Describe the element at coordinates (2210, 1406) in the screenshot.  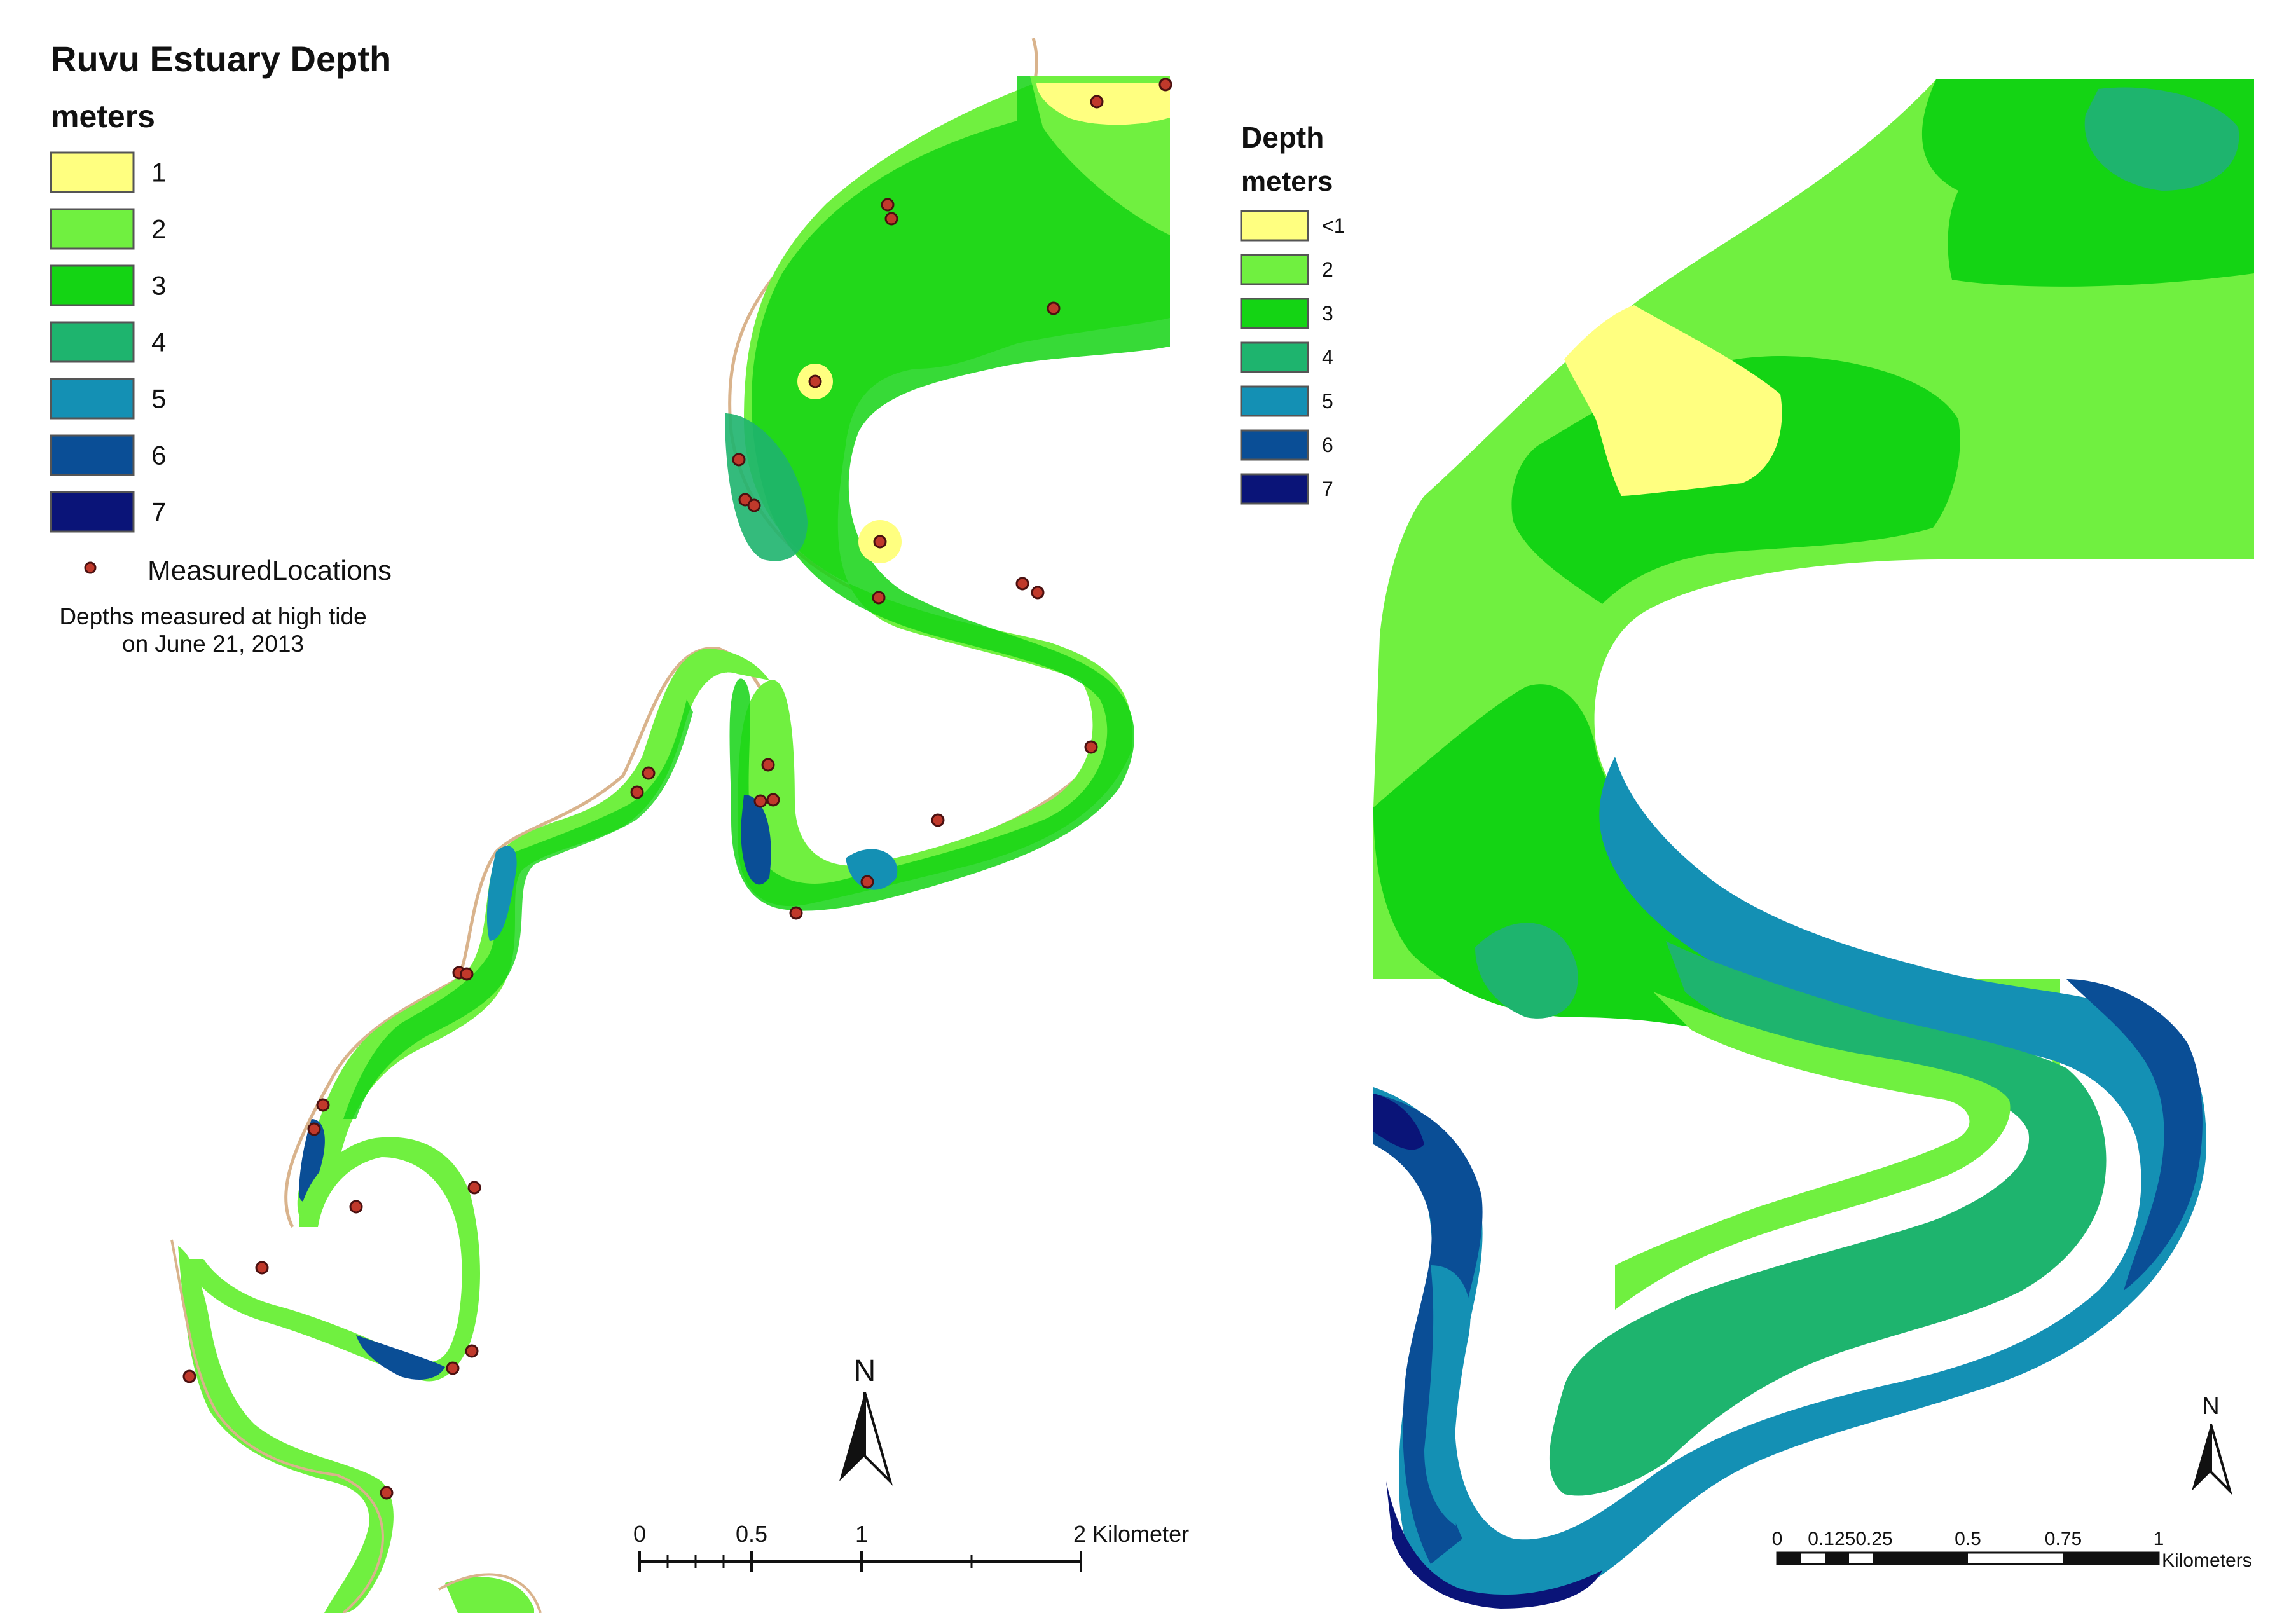
I see `right-north-label: N` at that location.